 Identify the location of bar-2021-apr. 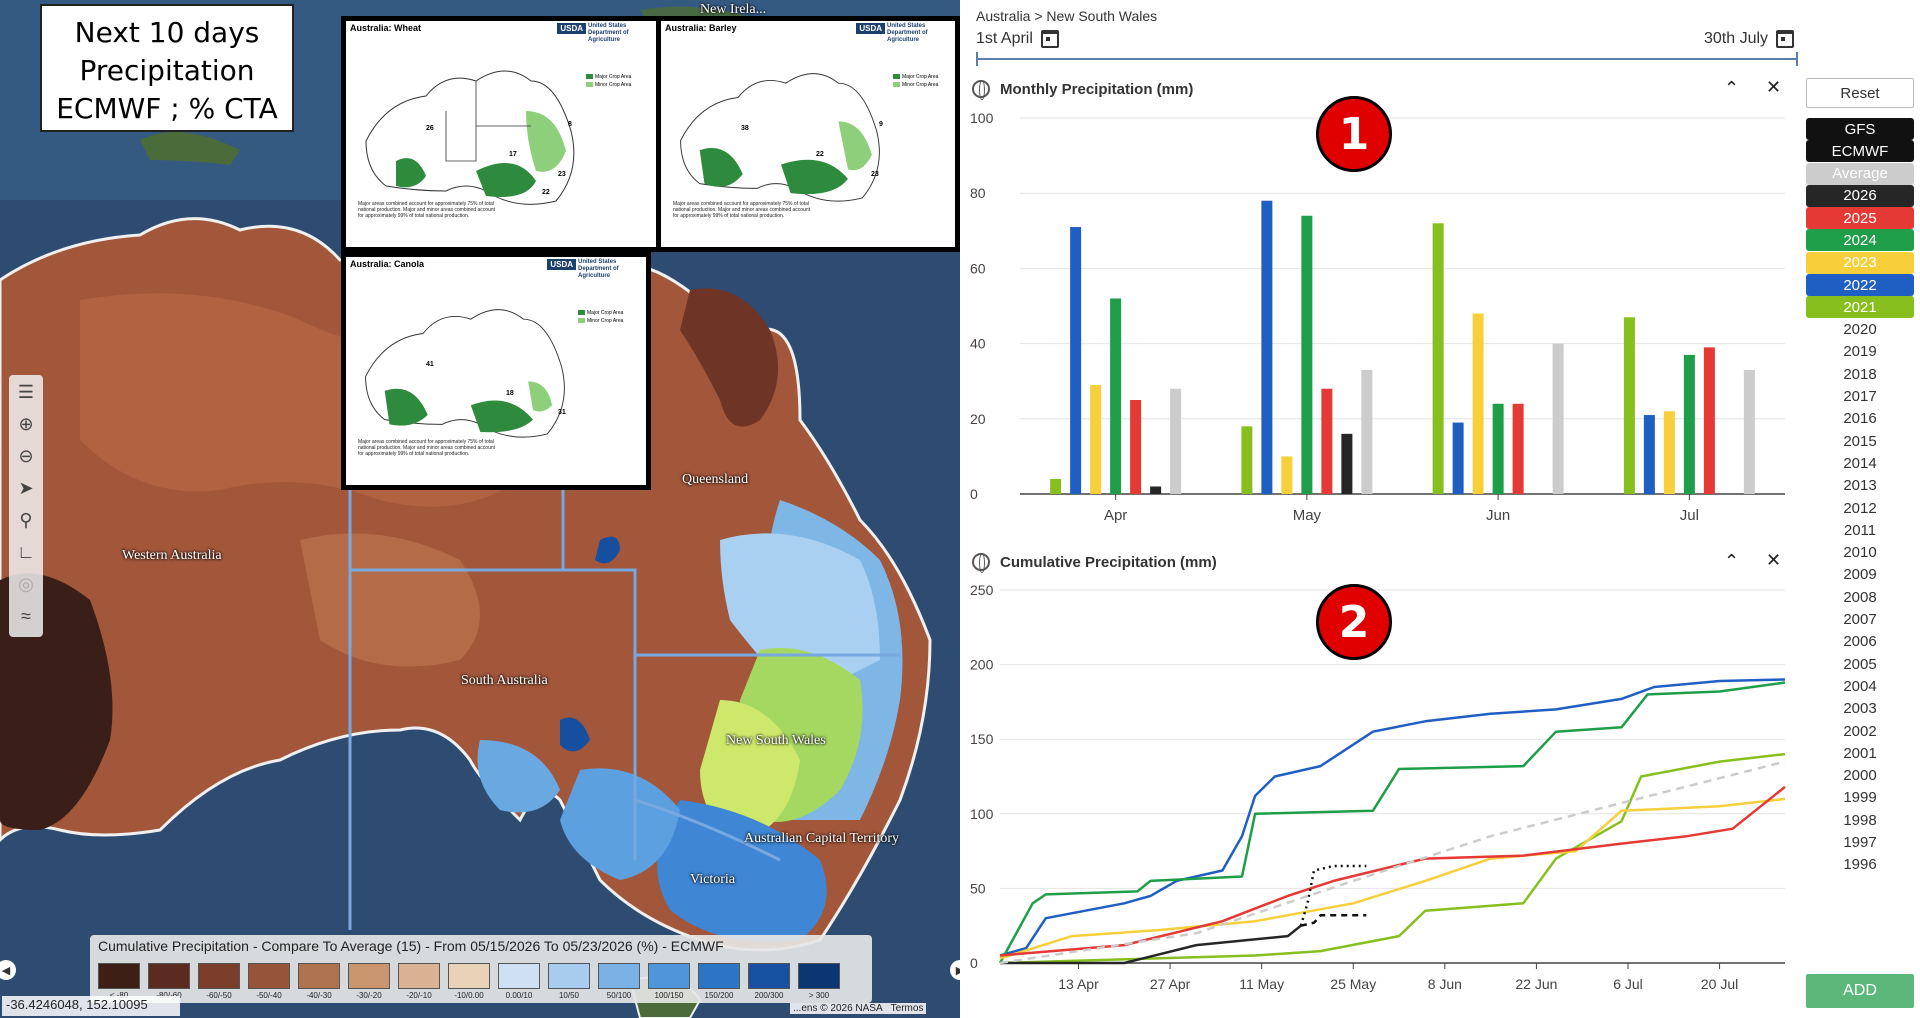
(1056, 486).